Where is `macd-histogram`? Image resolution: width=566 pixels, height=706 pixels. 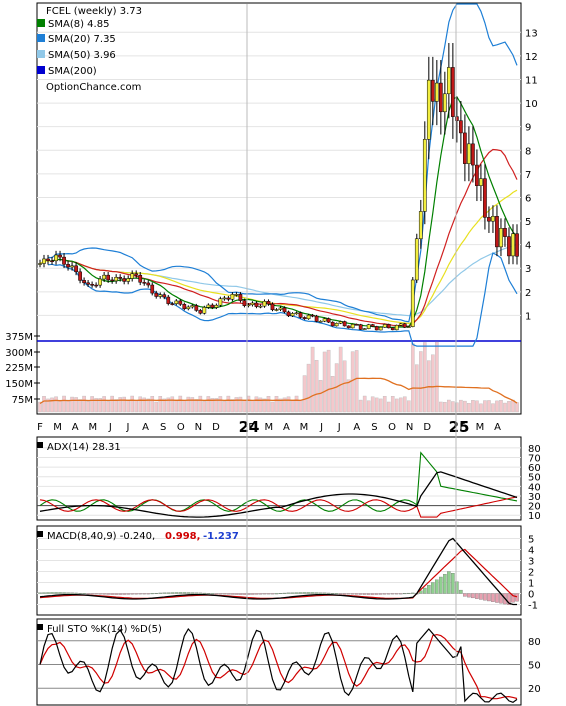 macd-histogram is located at coordinates (278, 588).